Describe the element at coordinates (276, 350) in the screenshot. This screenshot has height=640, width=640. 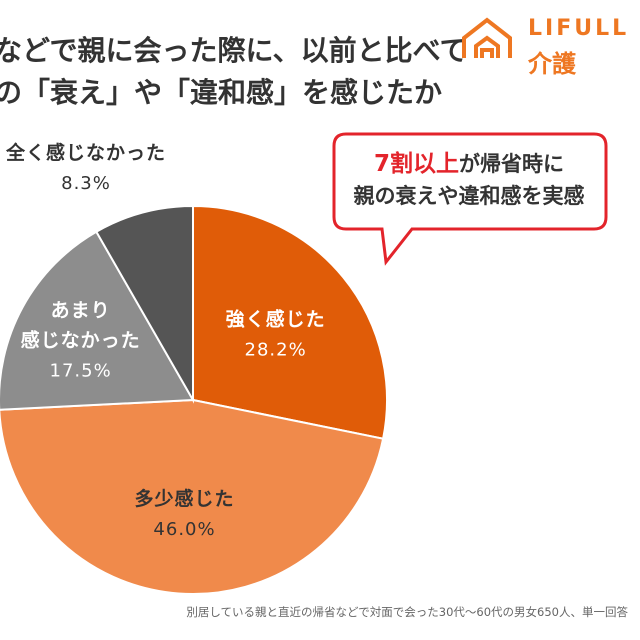
I see `slice-value-label-1: 28.2%` at that location.